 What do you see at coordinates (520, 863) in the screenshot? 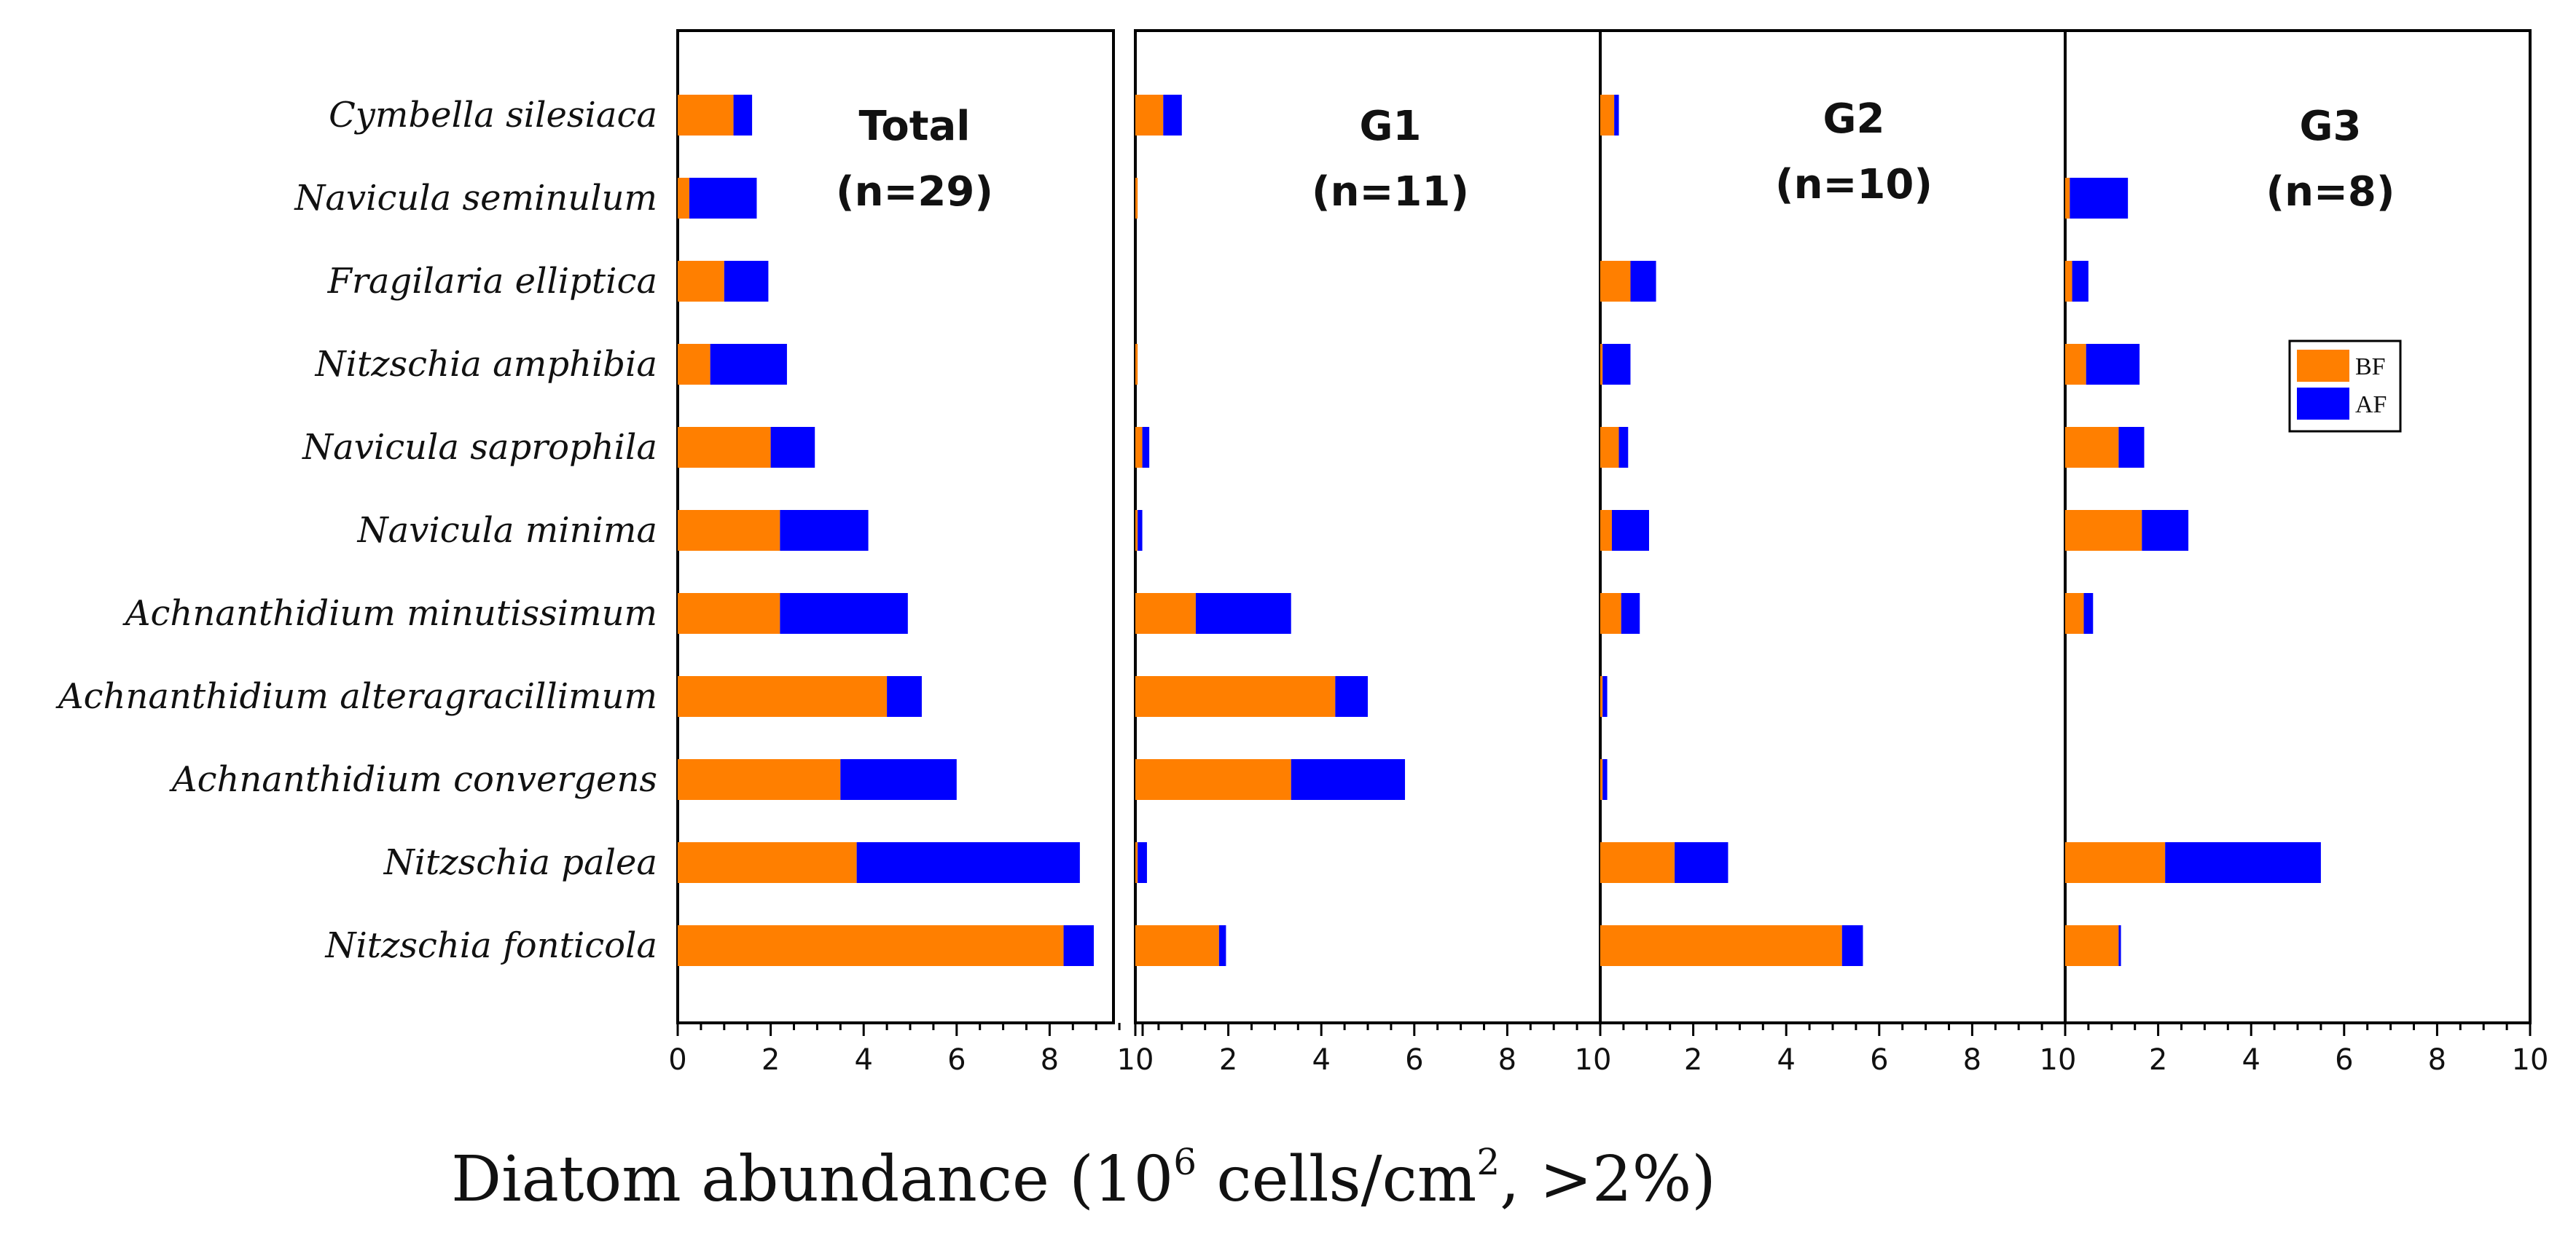
I see `species-label: Nitzschia palea` at bounding box center [520, 863].